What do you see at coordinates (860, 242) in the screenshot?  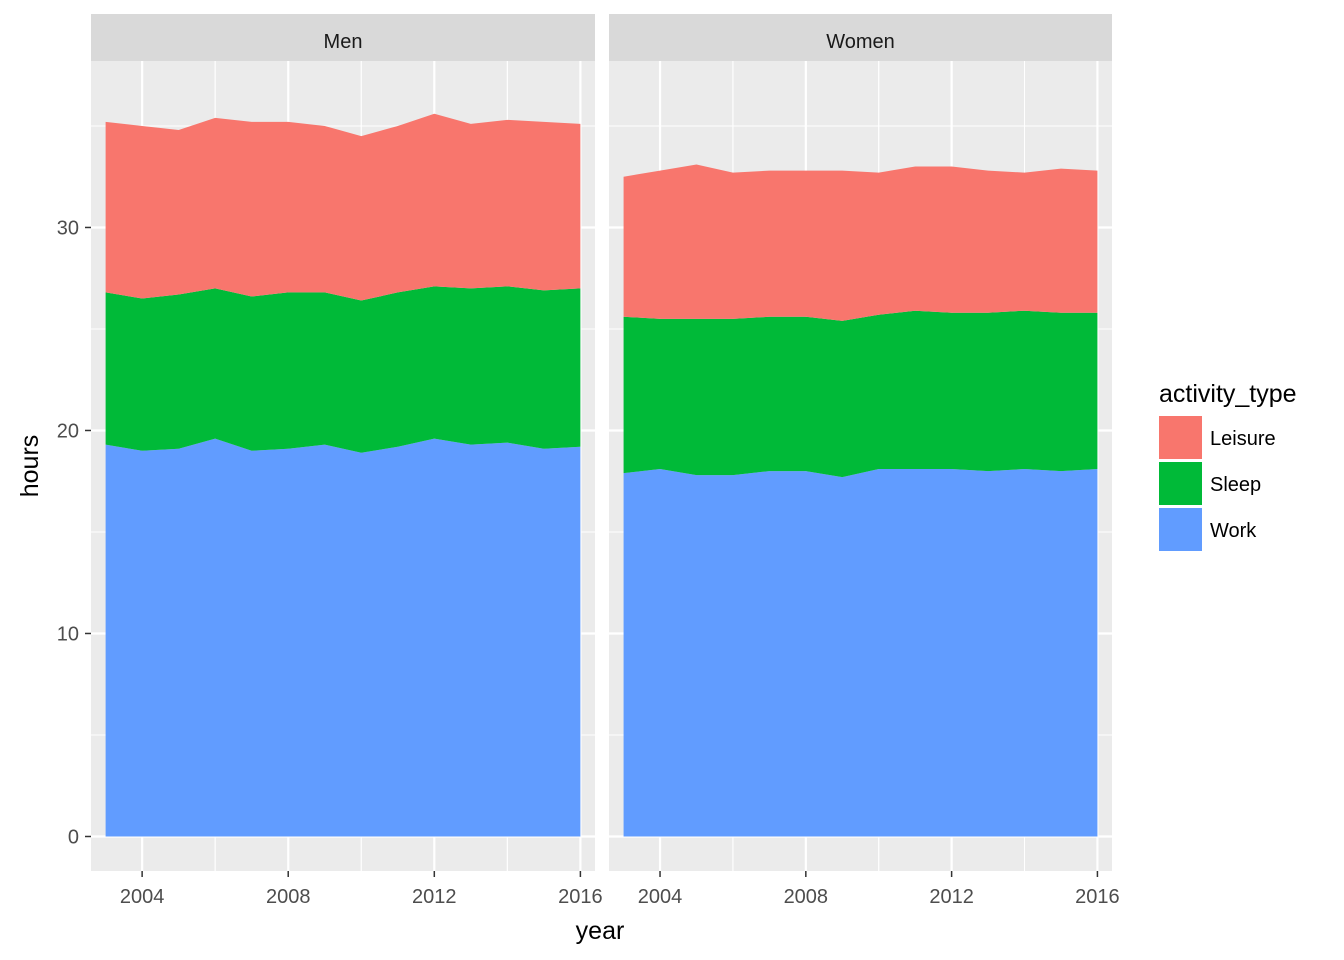 I see `area-leisure-women` at bounding box center [860, 242].